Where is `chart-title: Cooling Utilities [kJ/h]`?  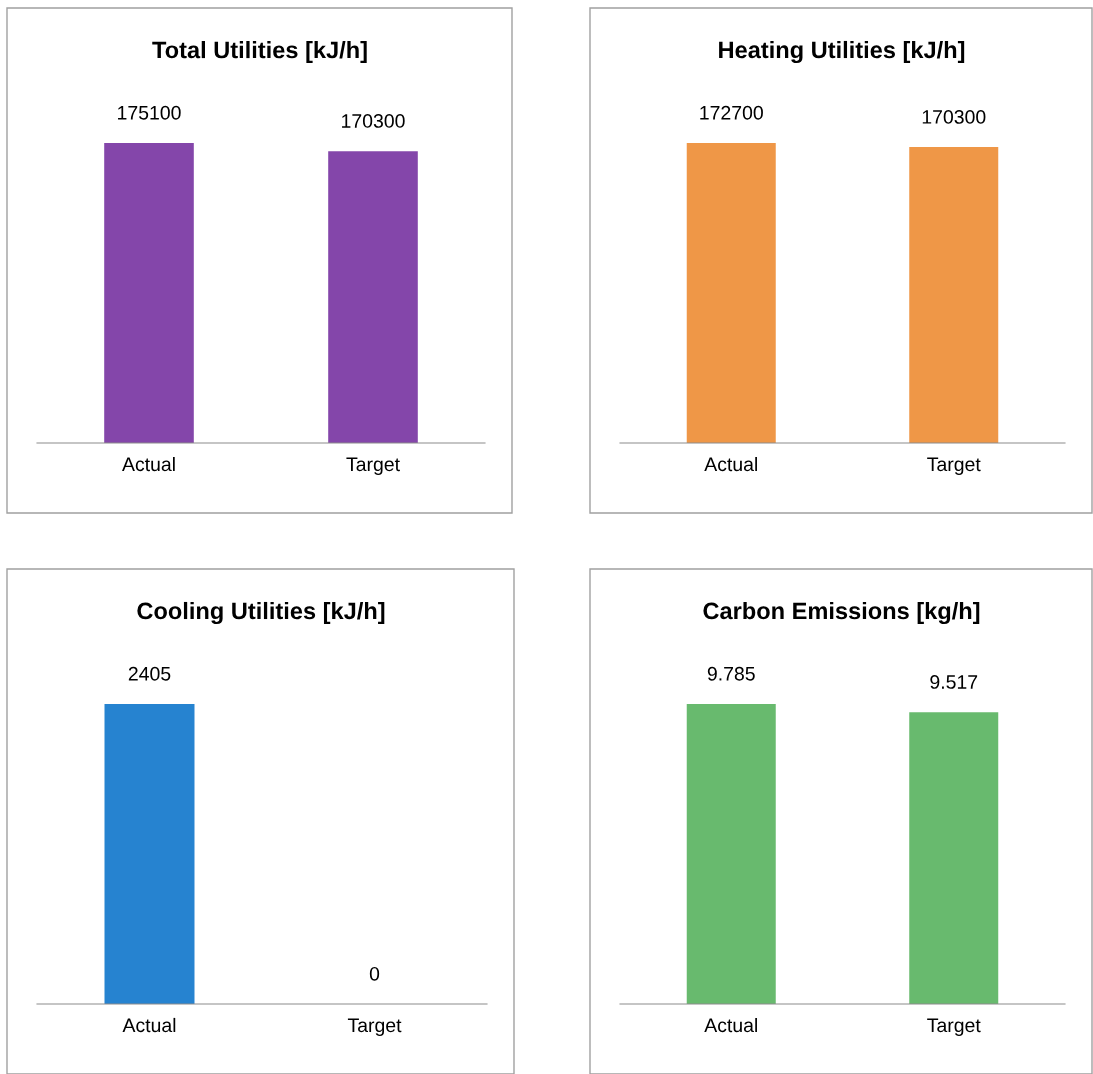 chart-title: Cooling Utilities [kJ/h] is located at coordinates (261, 613).